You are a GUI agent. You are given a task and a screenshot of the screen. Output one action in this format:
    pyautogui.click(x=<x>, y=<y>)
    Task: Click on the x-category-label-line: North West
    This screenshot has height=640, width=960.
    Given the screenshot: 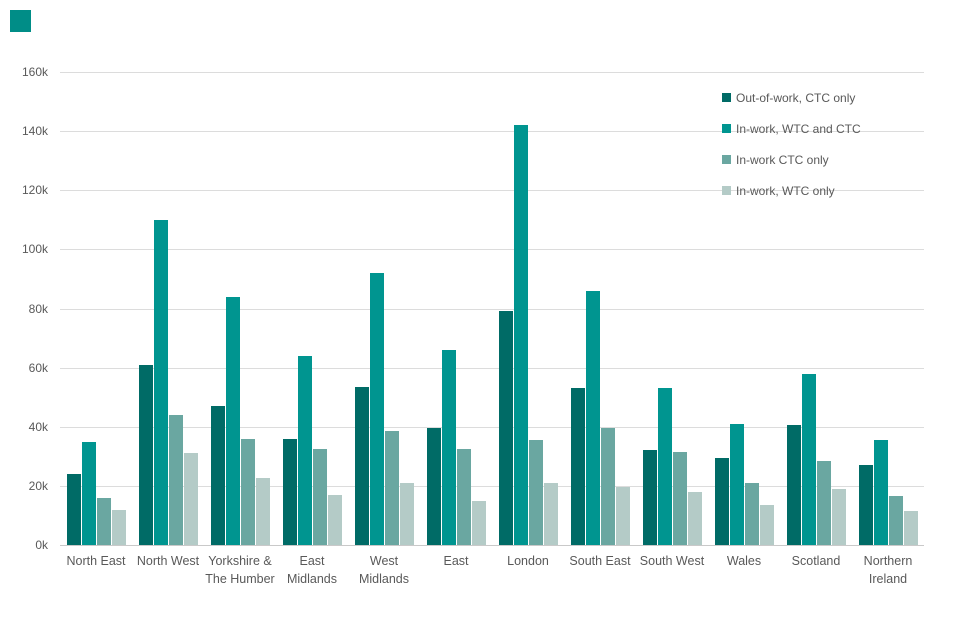 What is the action you would take?
    pyautogui.click(x=168, y=561)
    